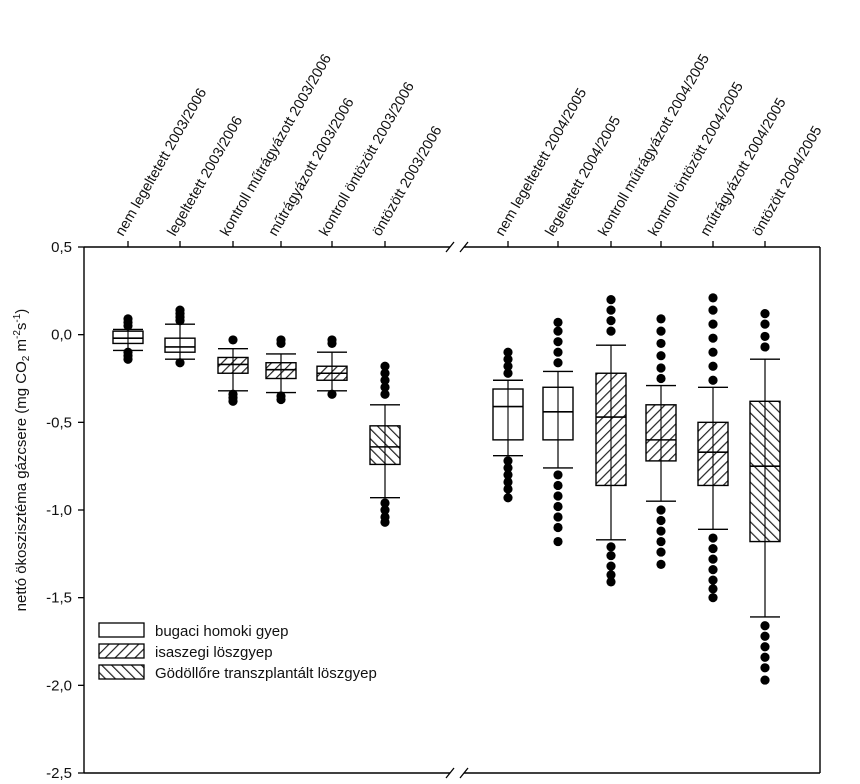 Image resolution: width=860 pixels, height=784 pixels. I want to click on y-tick-label: -1,0, so click(59, 510).